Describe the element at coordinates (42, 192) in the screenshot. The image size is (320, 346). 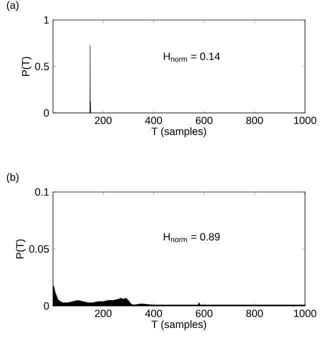
I see `y-tick-label: 0.1` at that location.